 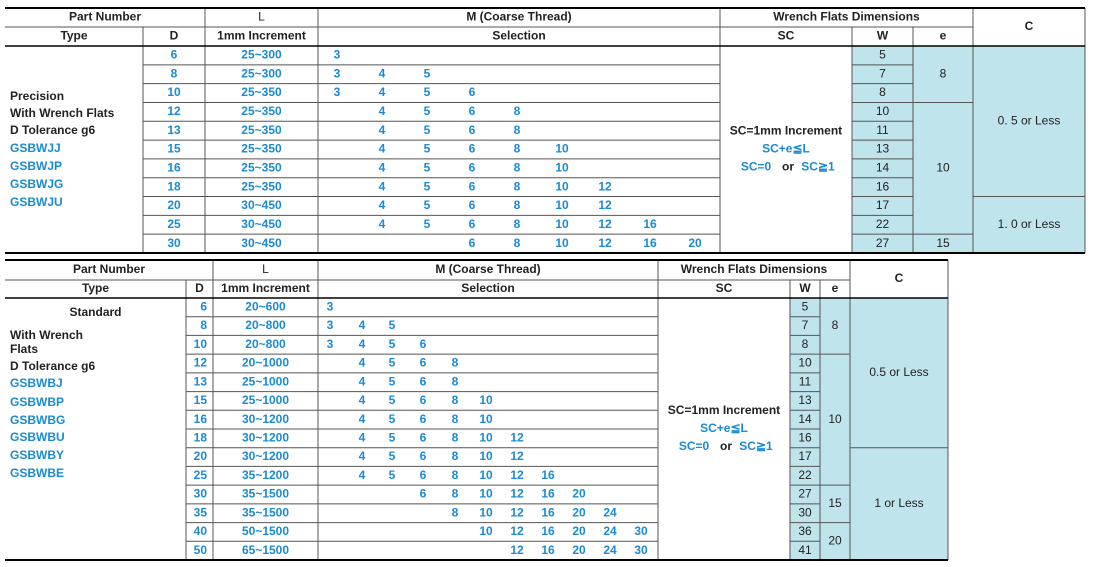 I want to click on type-text: GSBWBE, so click(x=37, y=473).